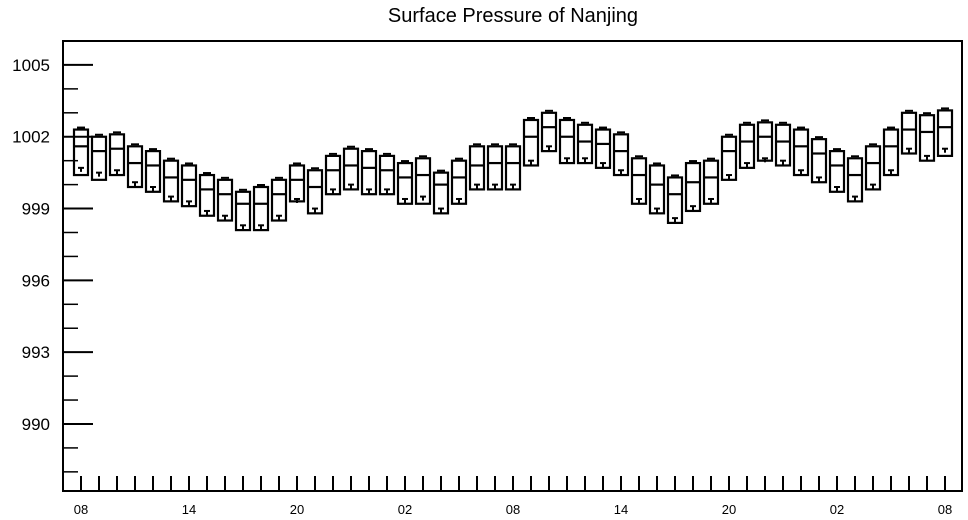 This screenshot has height=520, width=968. I want to click on y-tick-label: 1005, so click(31, 65).